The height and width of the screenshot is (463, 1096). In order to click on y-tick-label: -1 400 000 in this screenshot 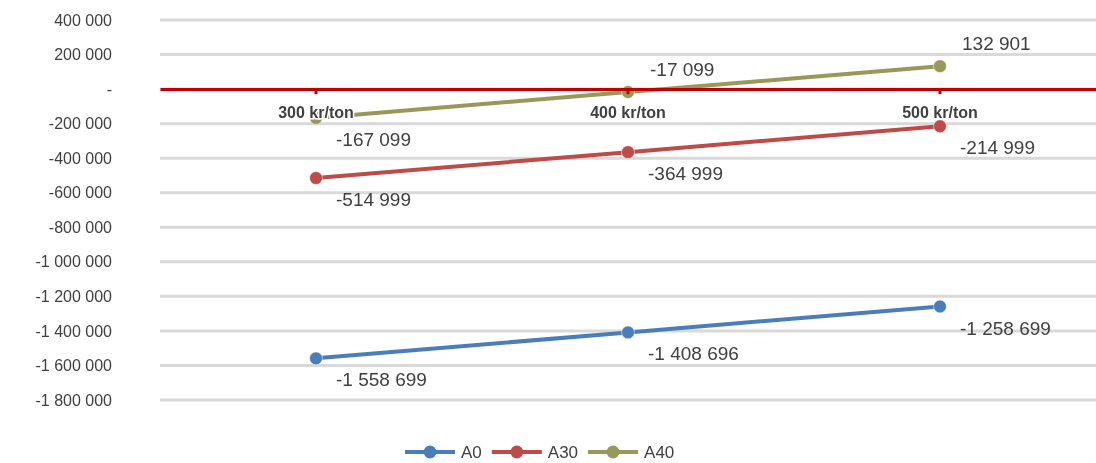, I will do `click(74, 331)`.